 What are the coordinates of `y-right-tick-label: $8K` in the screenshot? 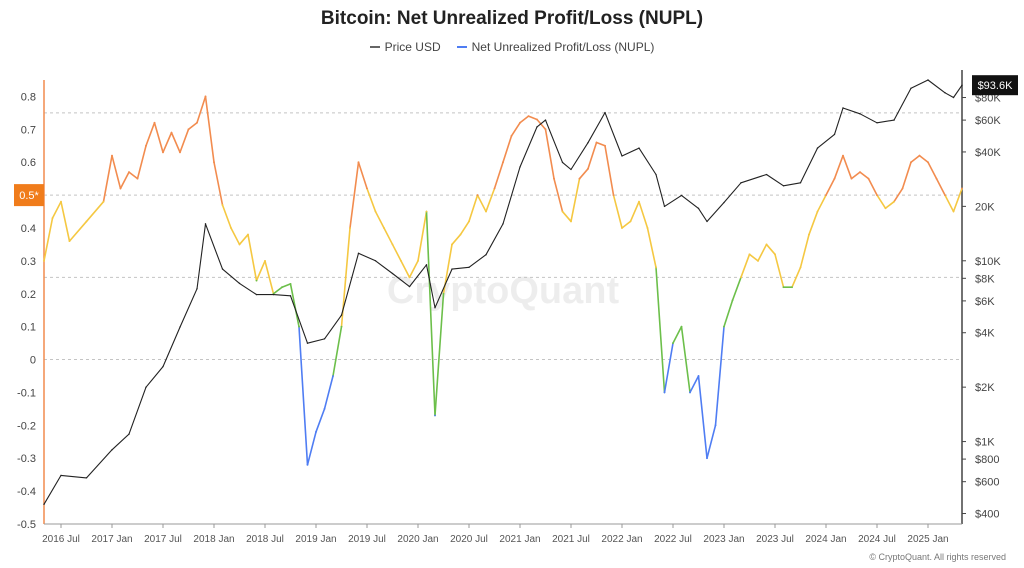 It's located at (985, 279).